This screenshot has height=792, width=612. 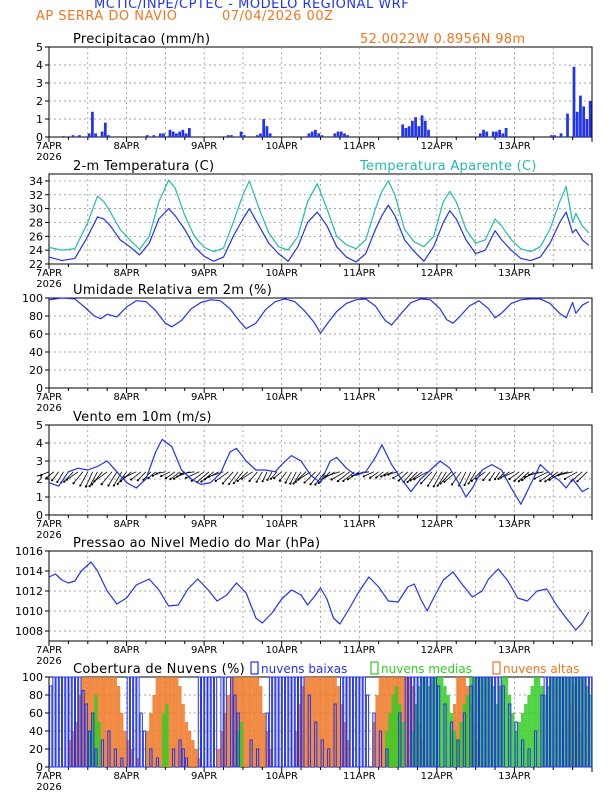 I want to click on legend-label: nuvens baixas, so click(x=304, y=669).